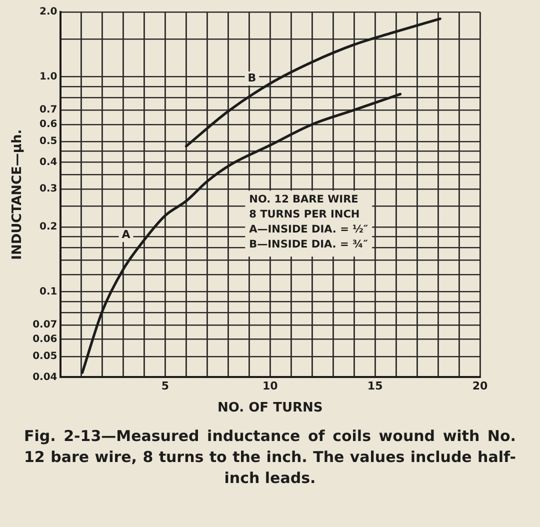 The height and width of the screenshot is (527, 540). What do you see at coordinates (375, 386) in the screenshot?
I see `x-tick-label: 15` at bounding box center [375, 386].